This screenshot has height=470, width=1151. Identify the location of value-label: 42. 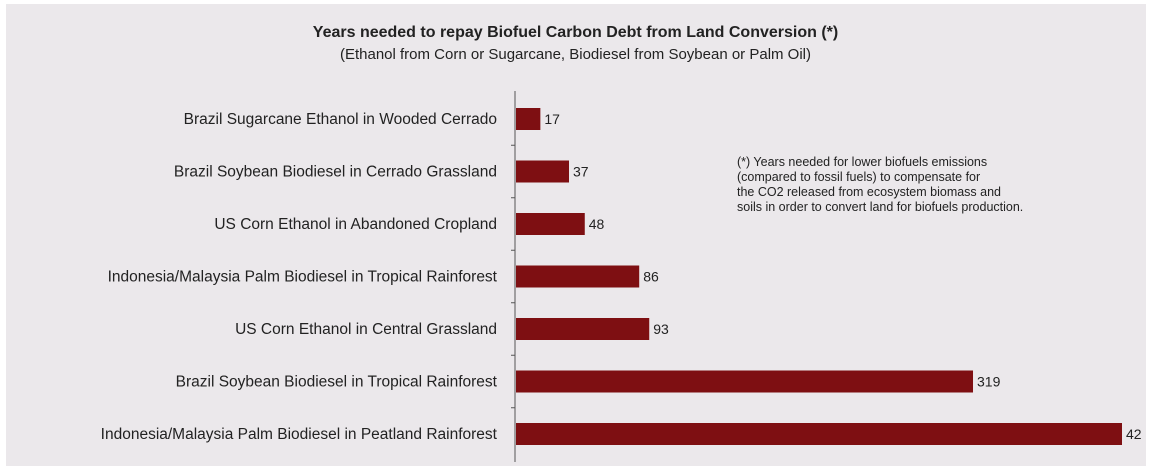
(1134, 434).